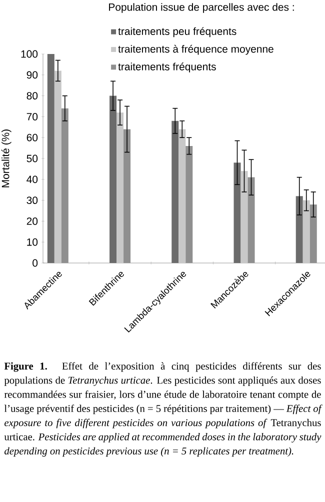  I want to click on y-tick-label: 40, so click(32, 180).